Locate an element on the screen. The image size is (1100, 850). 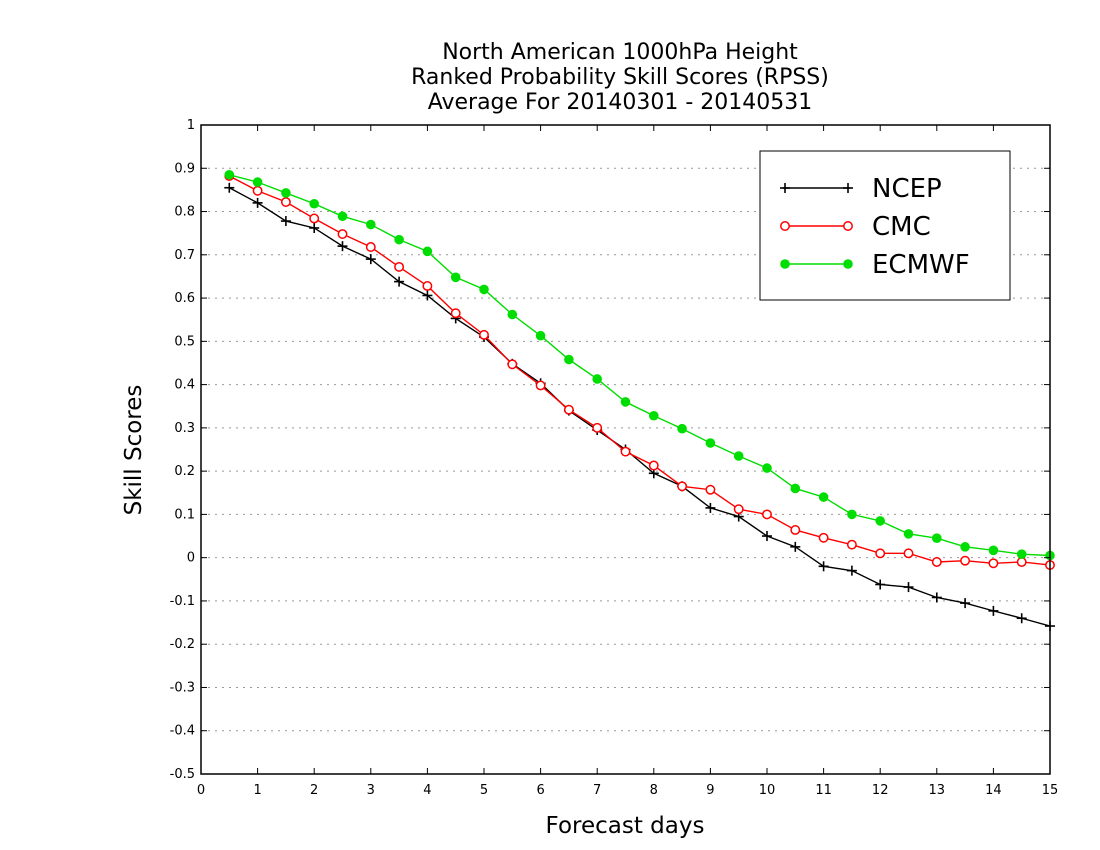
x-tick-label: 11 is located at coordinates (823, 790).